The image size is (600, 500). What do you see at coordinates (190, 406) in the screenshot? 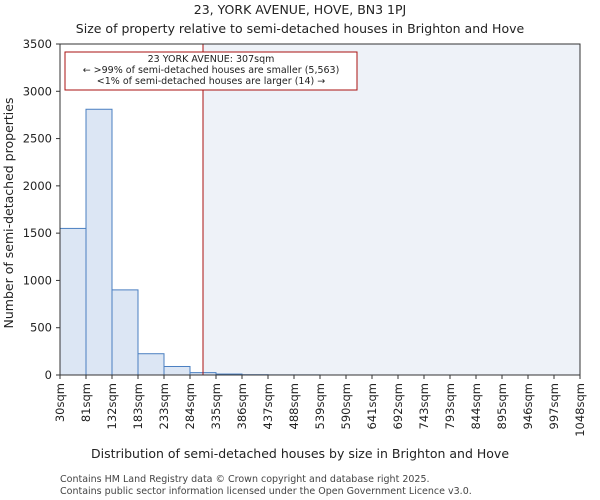
I see `x-tick-label: 284sqm` at bounding box center [190, 406].